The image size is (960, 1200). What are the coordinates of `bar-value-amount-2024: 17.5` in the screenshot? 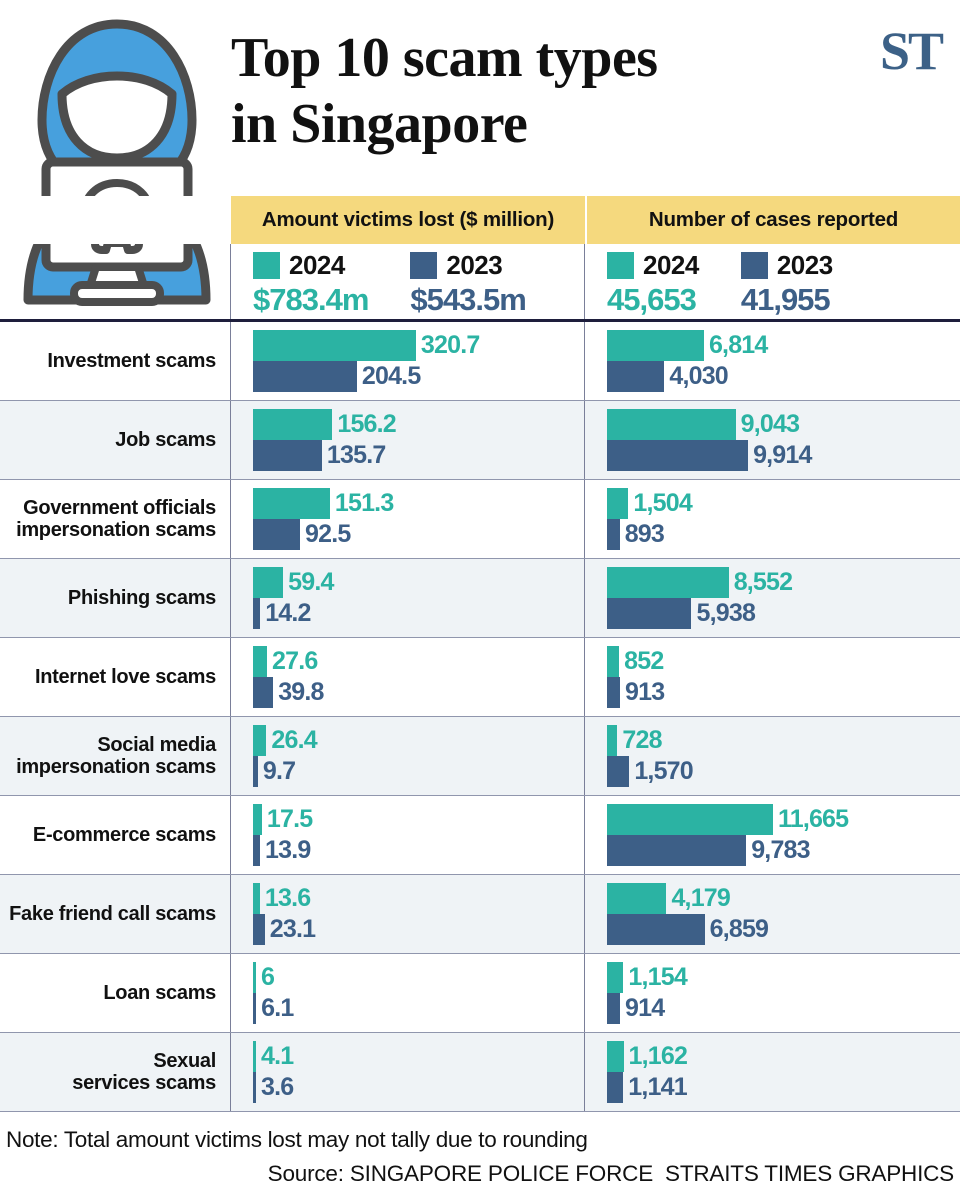 It's located at (289, 819).